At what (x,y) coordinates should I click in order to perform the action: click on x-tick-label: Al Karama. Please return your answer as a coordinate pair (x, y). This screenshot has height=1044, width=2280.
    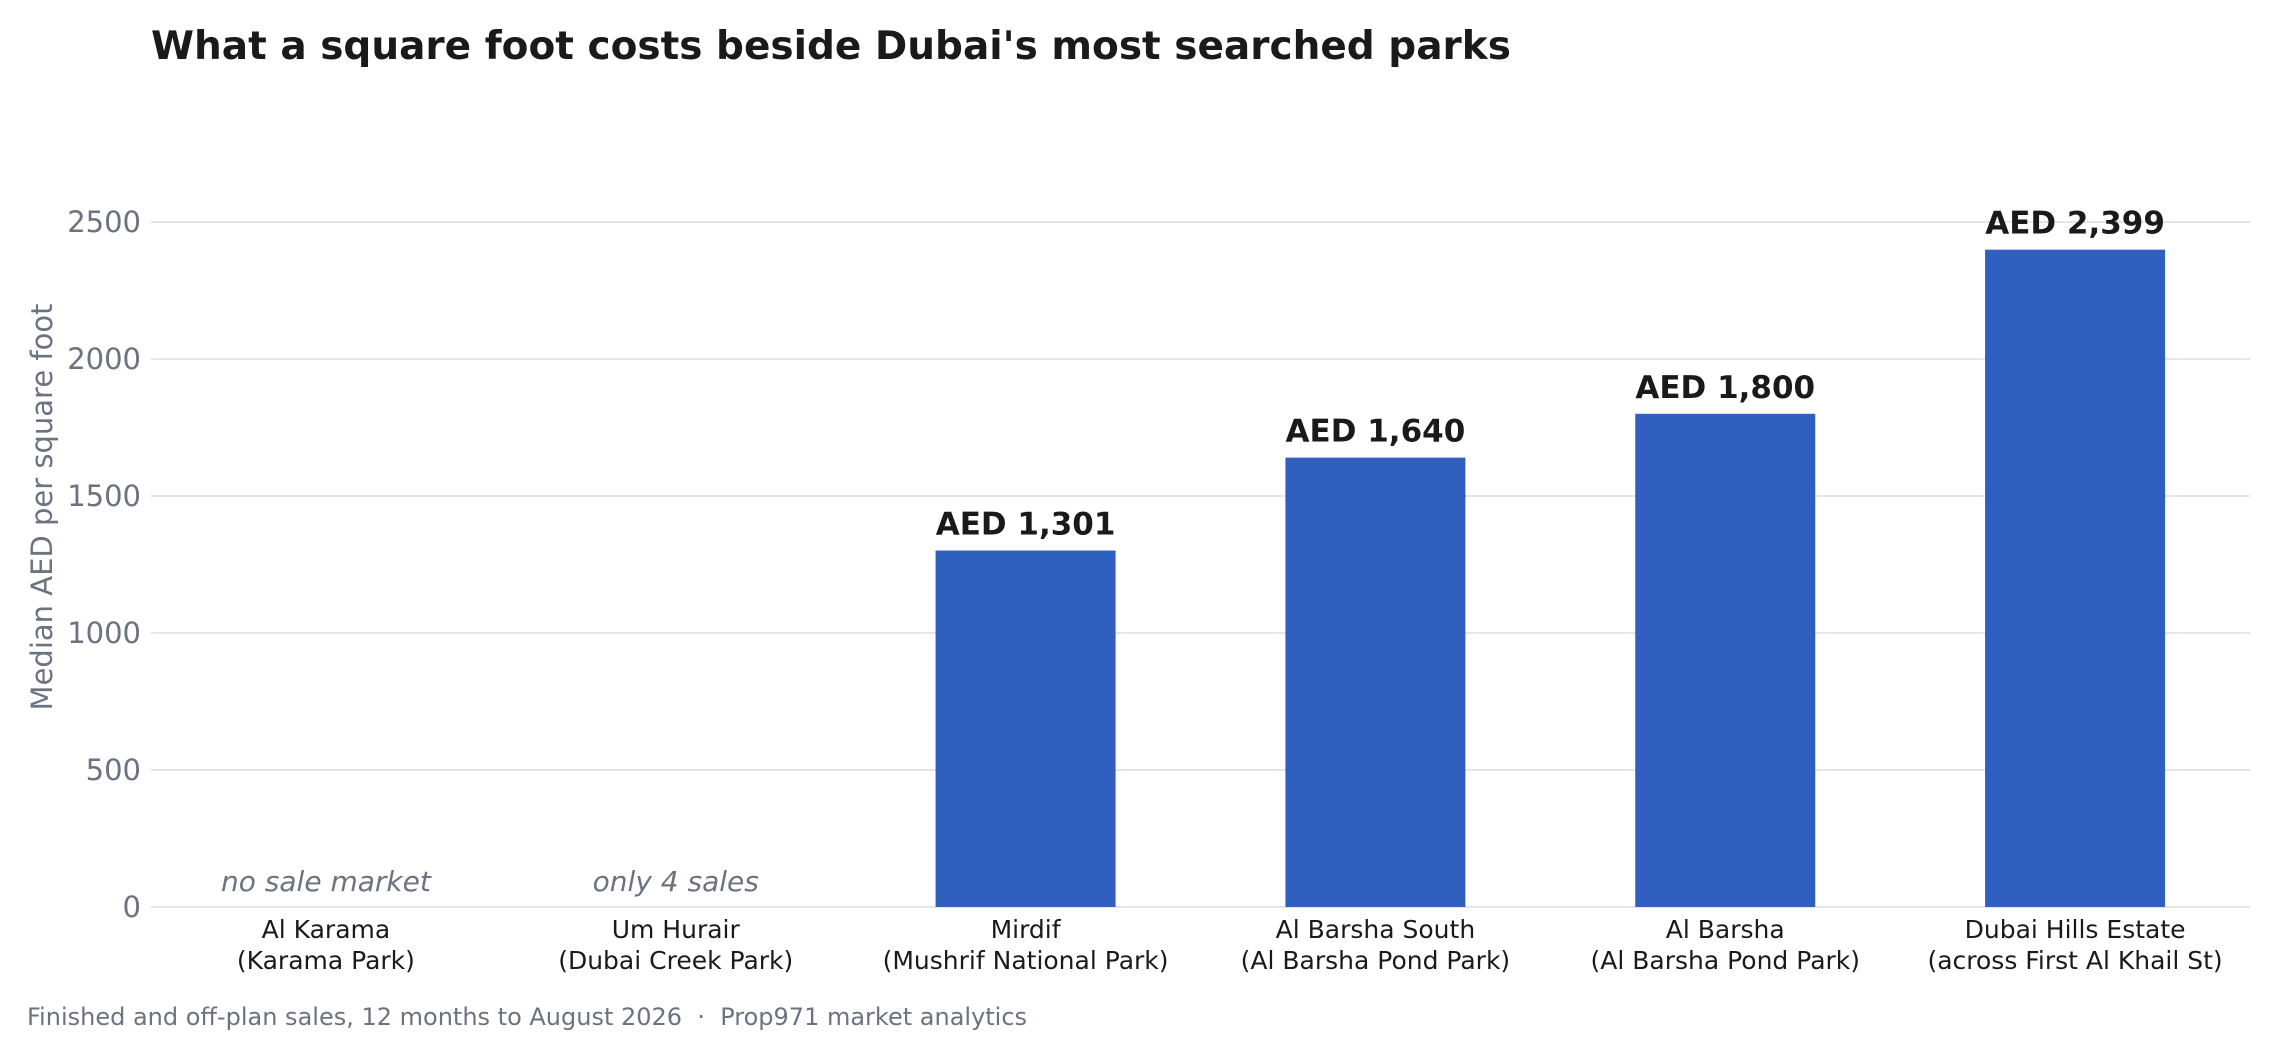
    Looking at the image, I should click on (326, 929).